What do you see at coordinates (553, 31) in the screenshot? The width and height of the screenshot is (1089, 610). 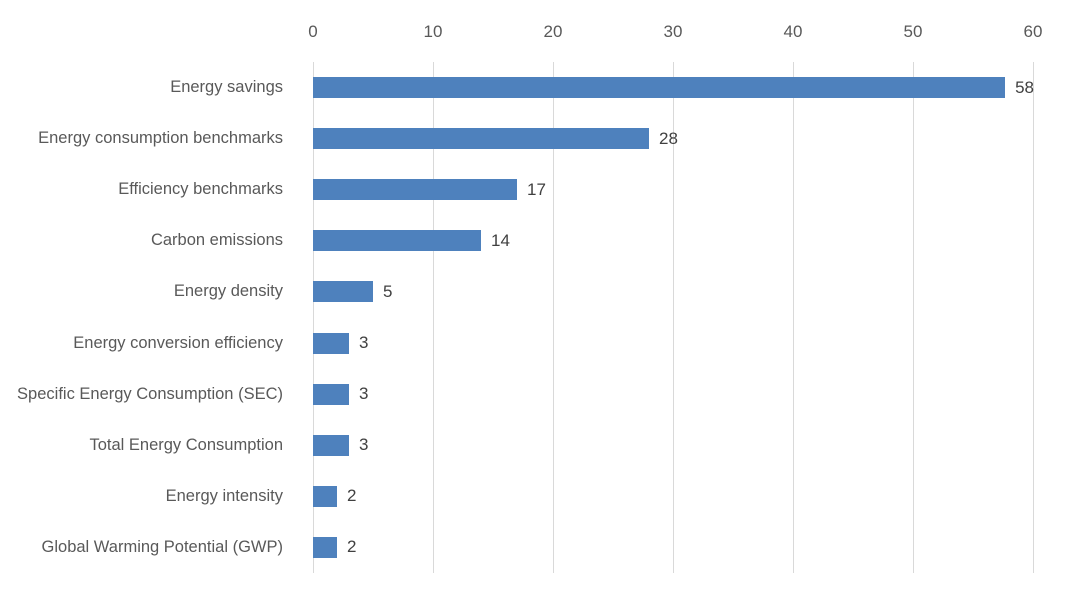 I see `x-axis-tick-label: 20` at bounding box center [553, 31].